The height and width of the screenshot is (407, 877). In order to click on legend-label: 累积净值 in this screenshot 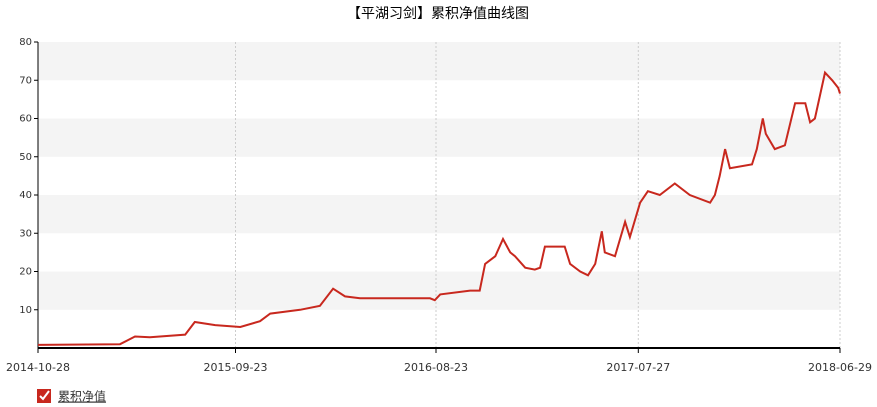, I will do `click(82, 396)`.